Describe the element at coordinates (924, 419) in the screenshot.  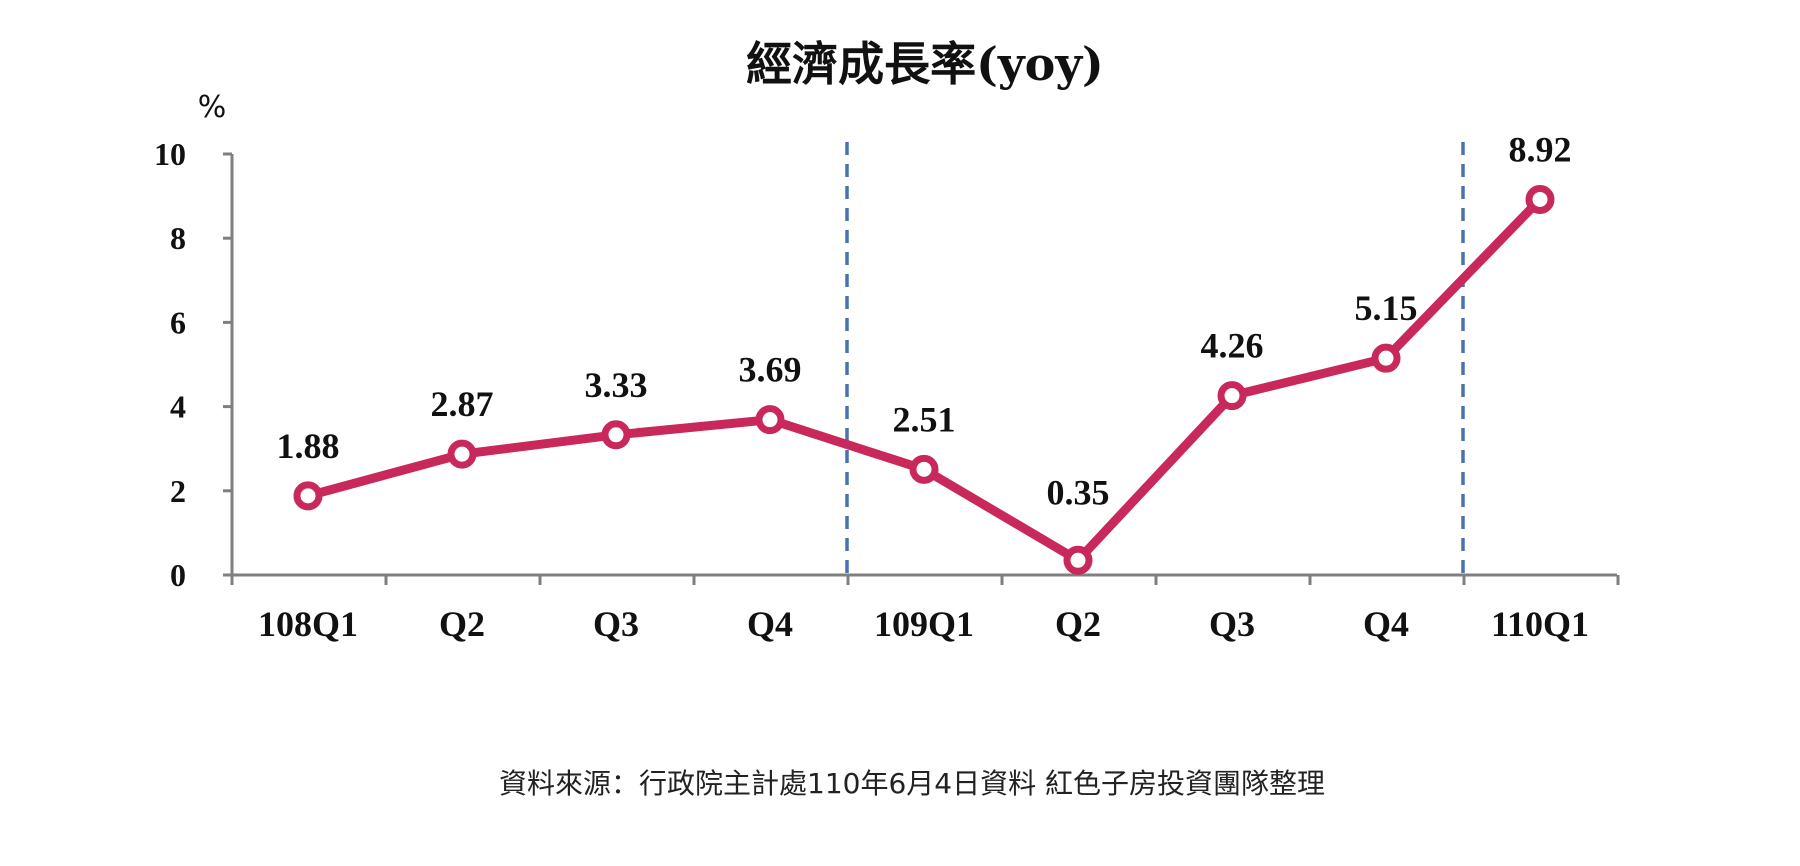
I see `data-label: 2.51` at that location.